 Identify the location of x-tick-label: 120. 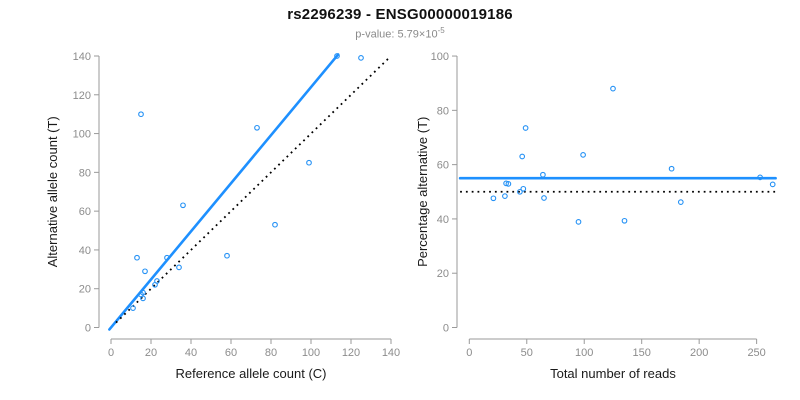
(351, 353).